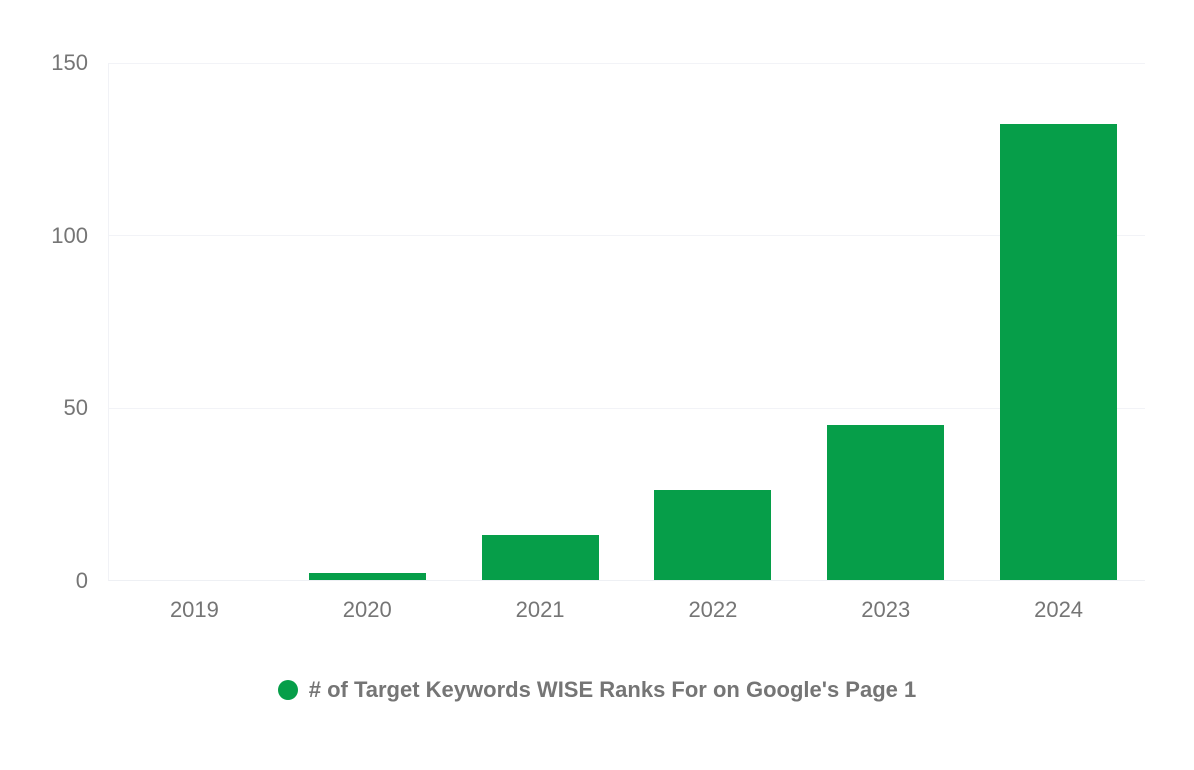 Image resolution: width=1194 pixels, height=770 pixels. What do you see at coordinates (69, 62) in the screenshot?
I see `y-tick-label-150: 150` at bounding box center [69, 62].